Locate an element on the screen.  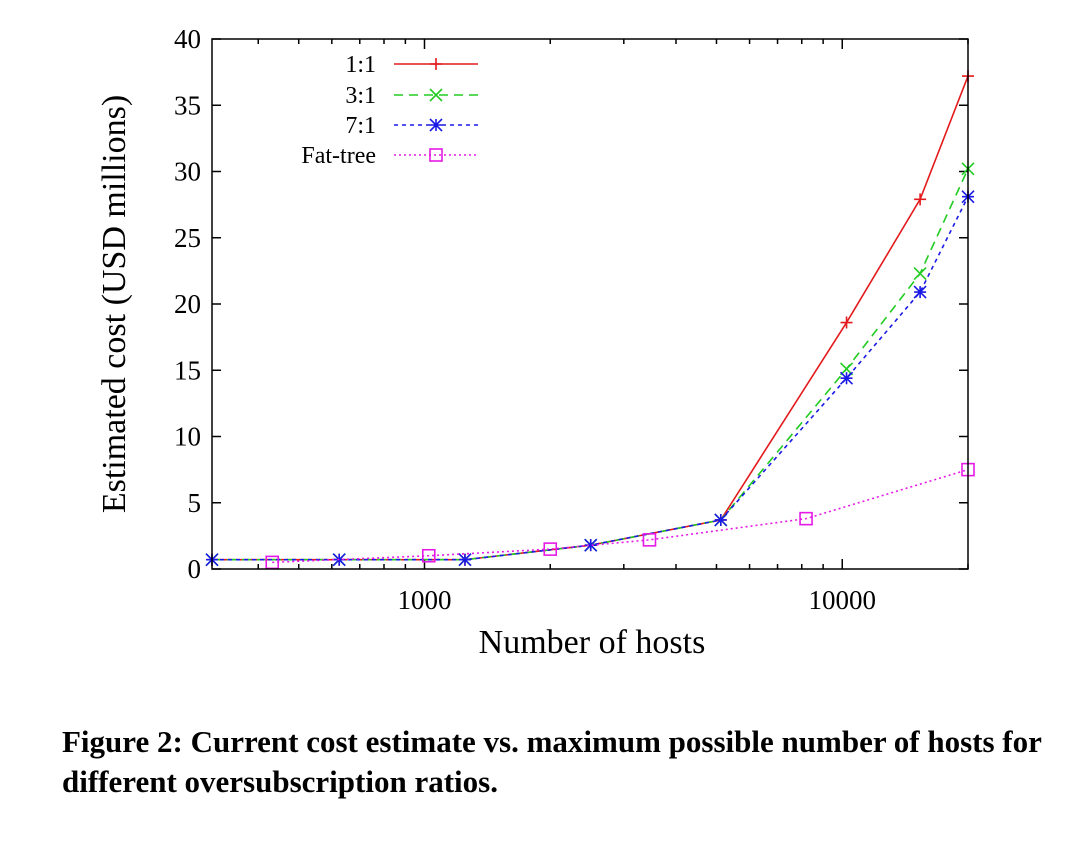
y-tick-label: 40 is located at coordinates (187, 39).